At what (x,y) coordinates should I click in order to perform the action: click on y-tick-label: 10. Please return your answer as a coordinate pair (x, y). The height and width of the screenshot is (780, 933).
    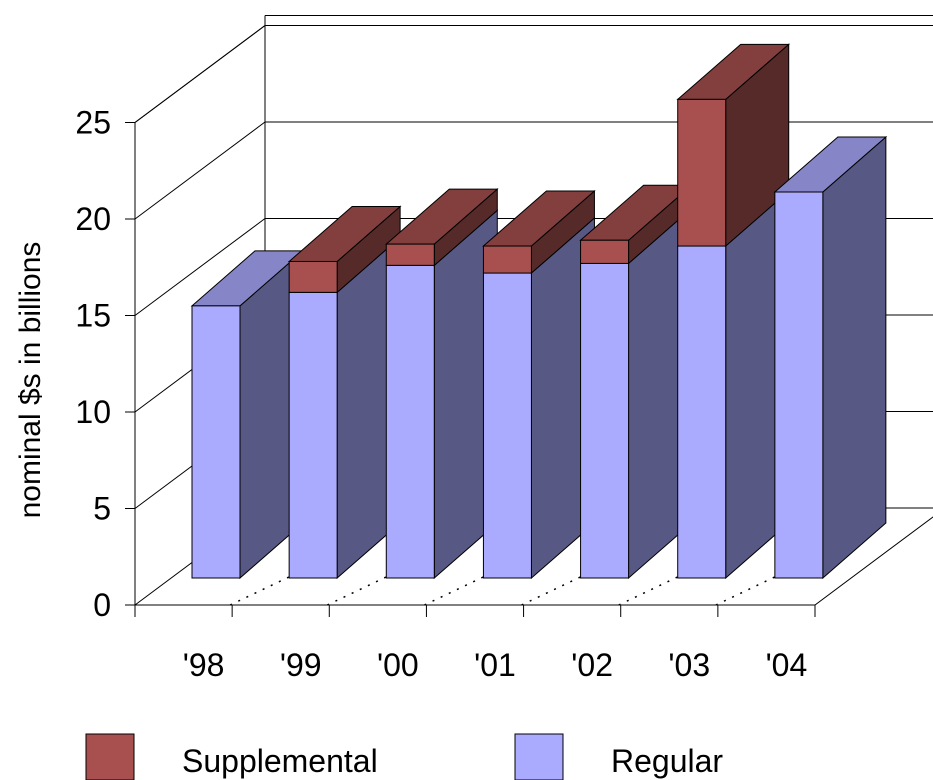
    Looking at the image, I should click on (93, 412).